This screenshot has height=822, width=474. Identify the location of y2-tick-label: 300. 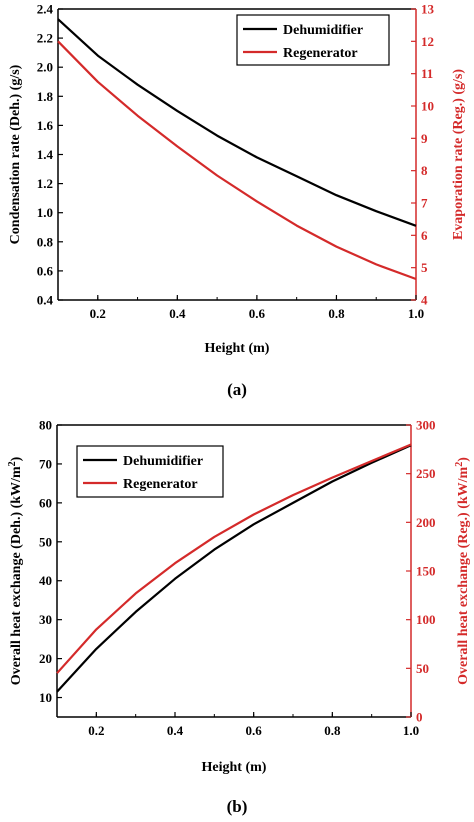
(426, 425).